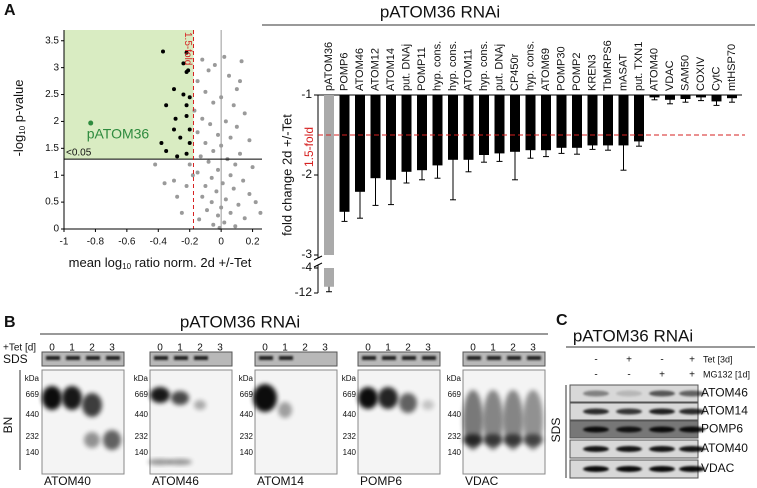 The image size is (757, 488). I want to click on x-tick-label: -1, so click(64, 242).